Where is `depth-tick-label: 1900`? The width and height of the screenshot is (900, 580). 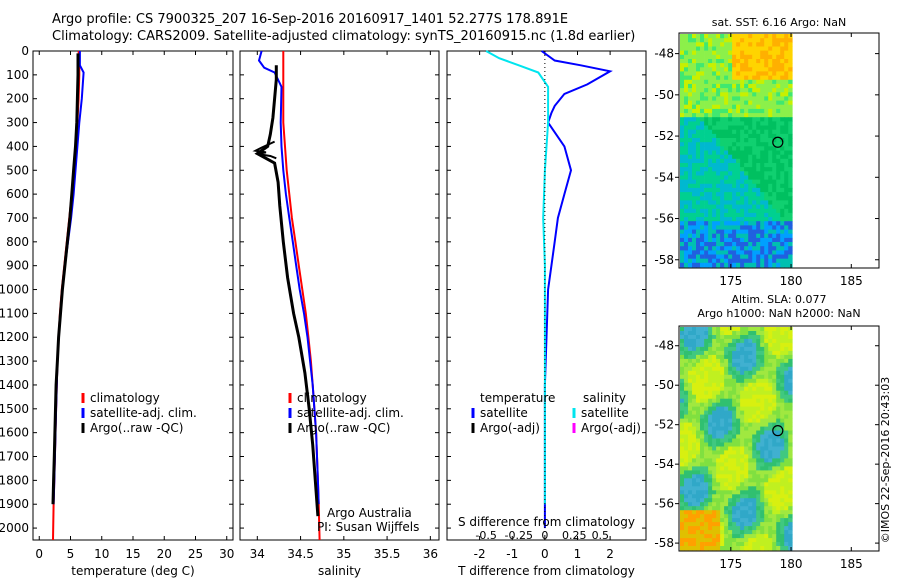
depth-tick-label: 1900 is located at coordinates (14, 504).